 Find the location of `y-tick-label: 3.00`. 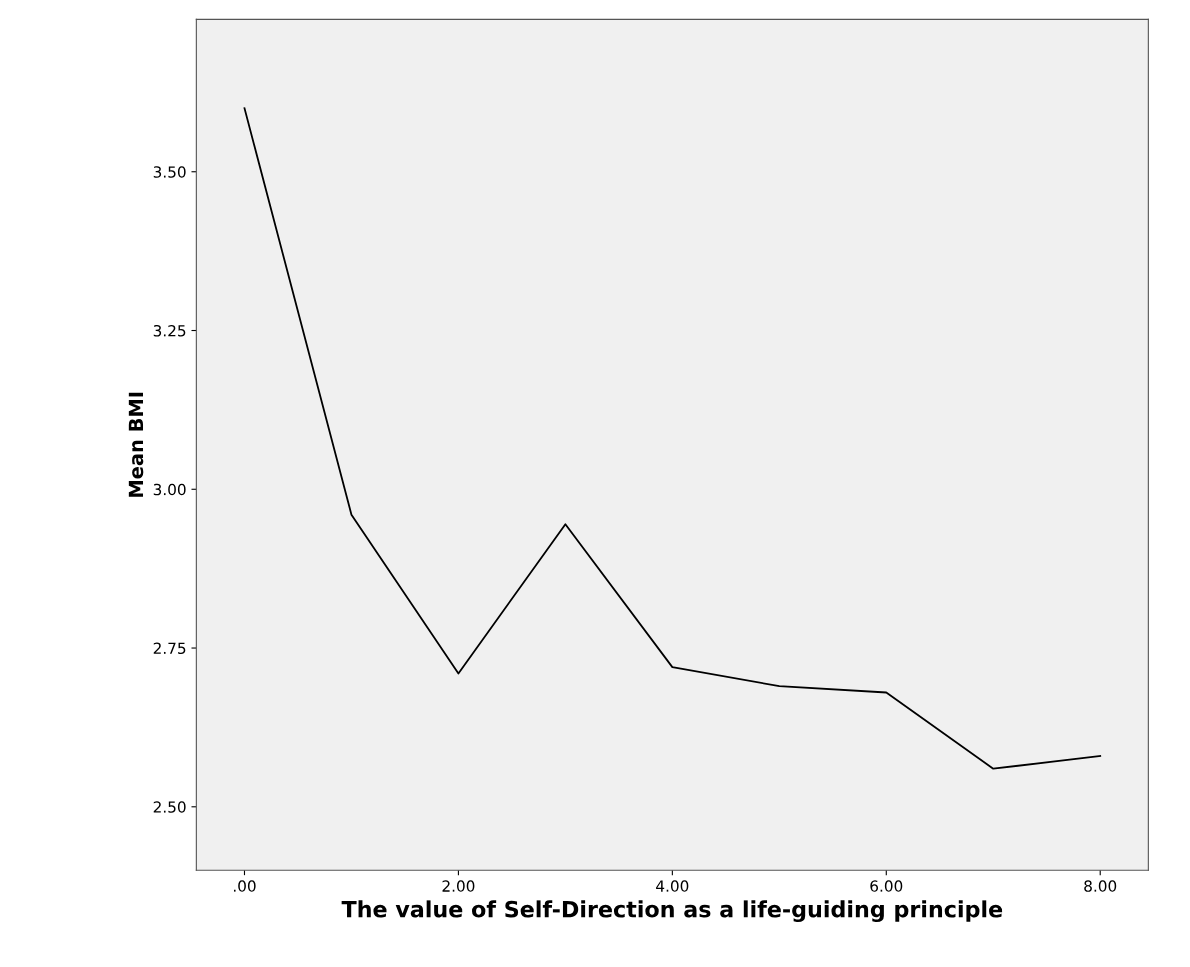

y-tick-label: 3.00 is located at coordinates (169, 489).